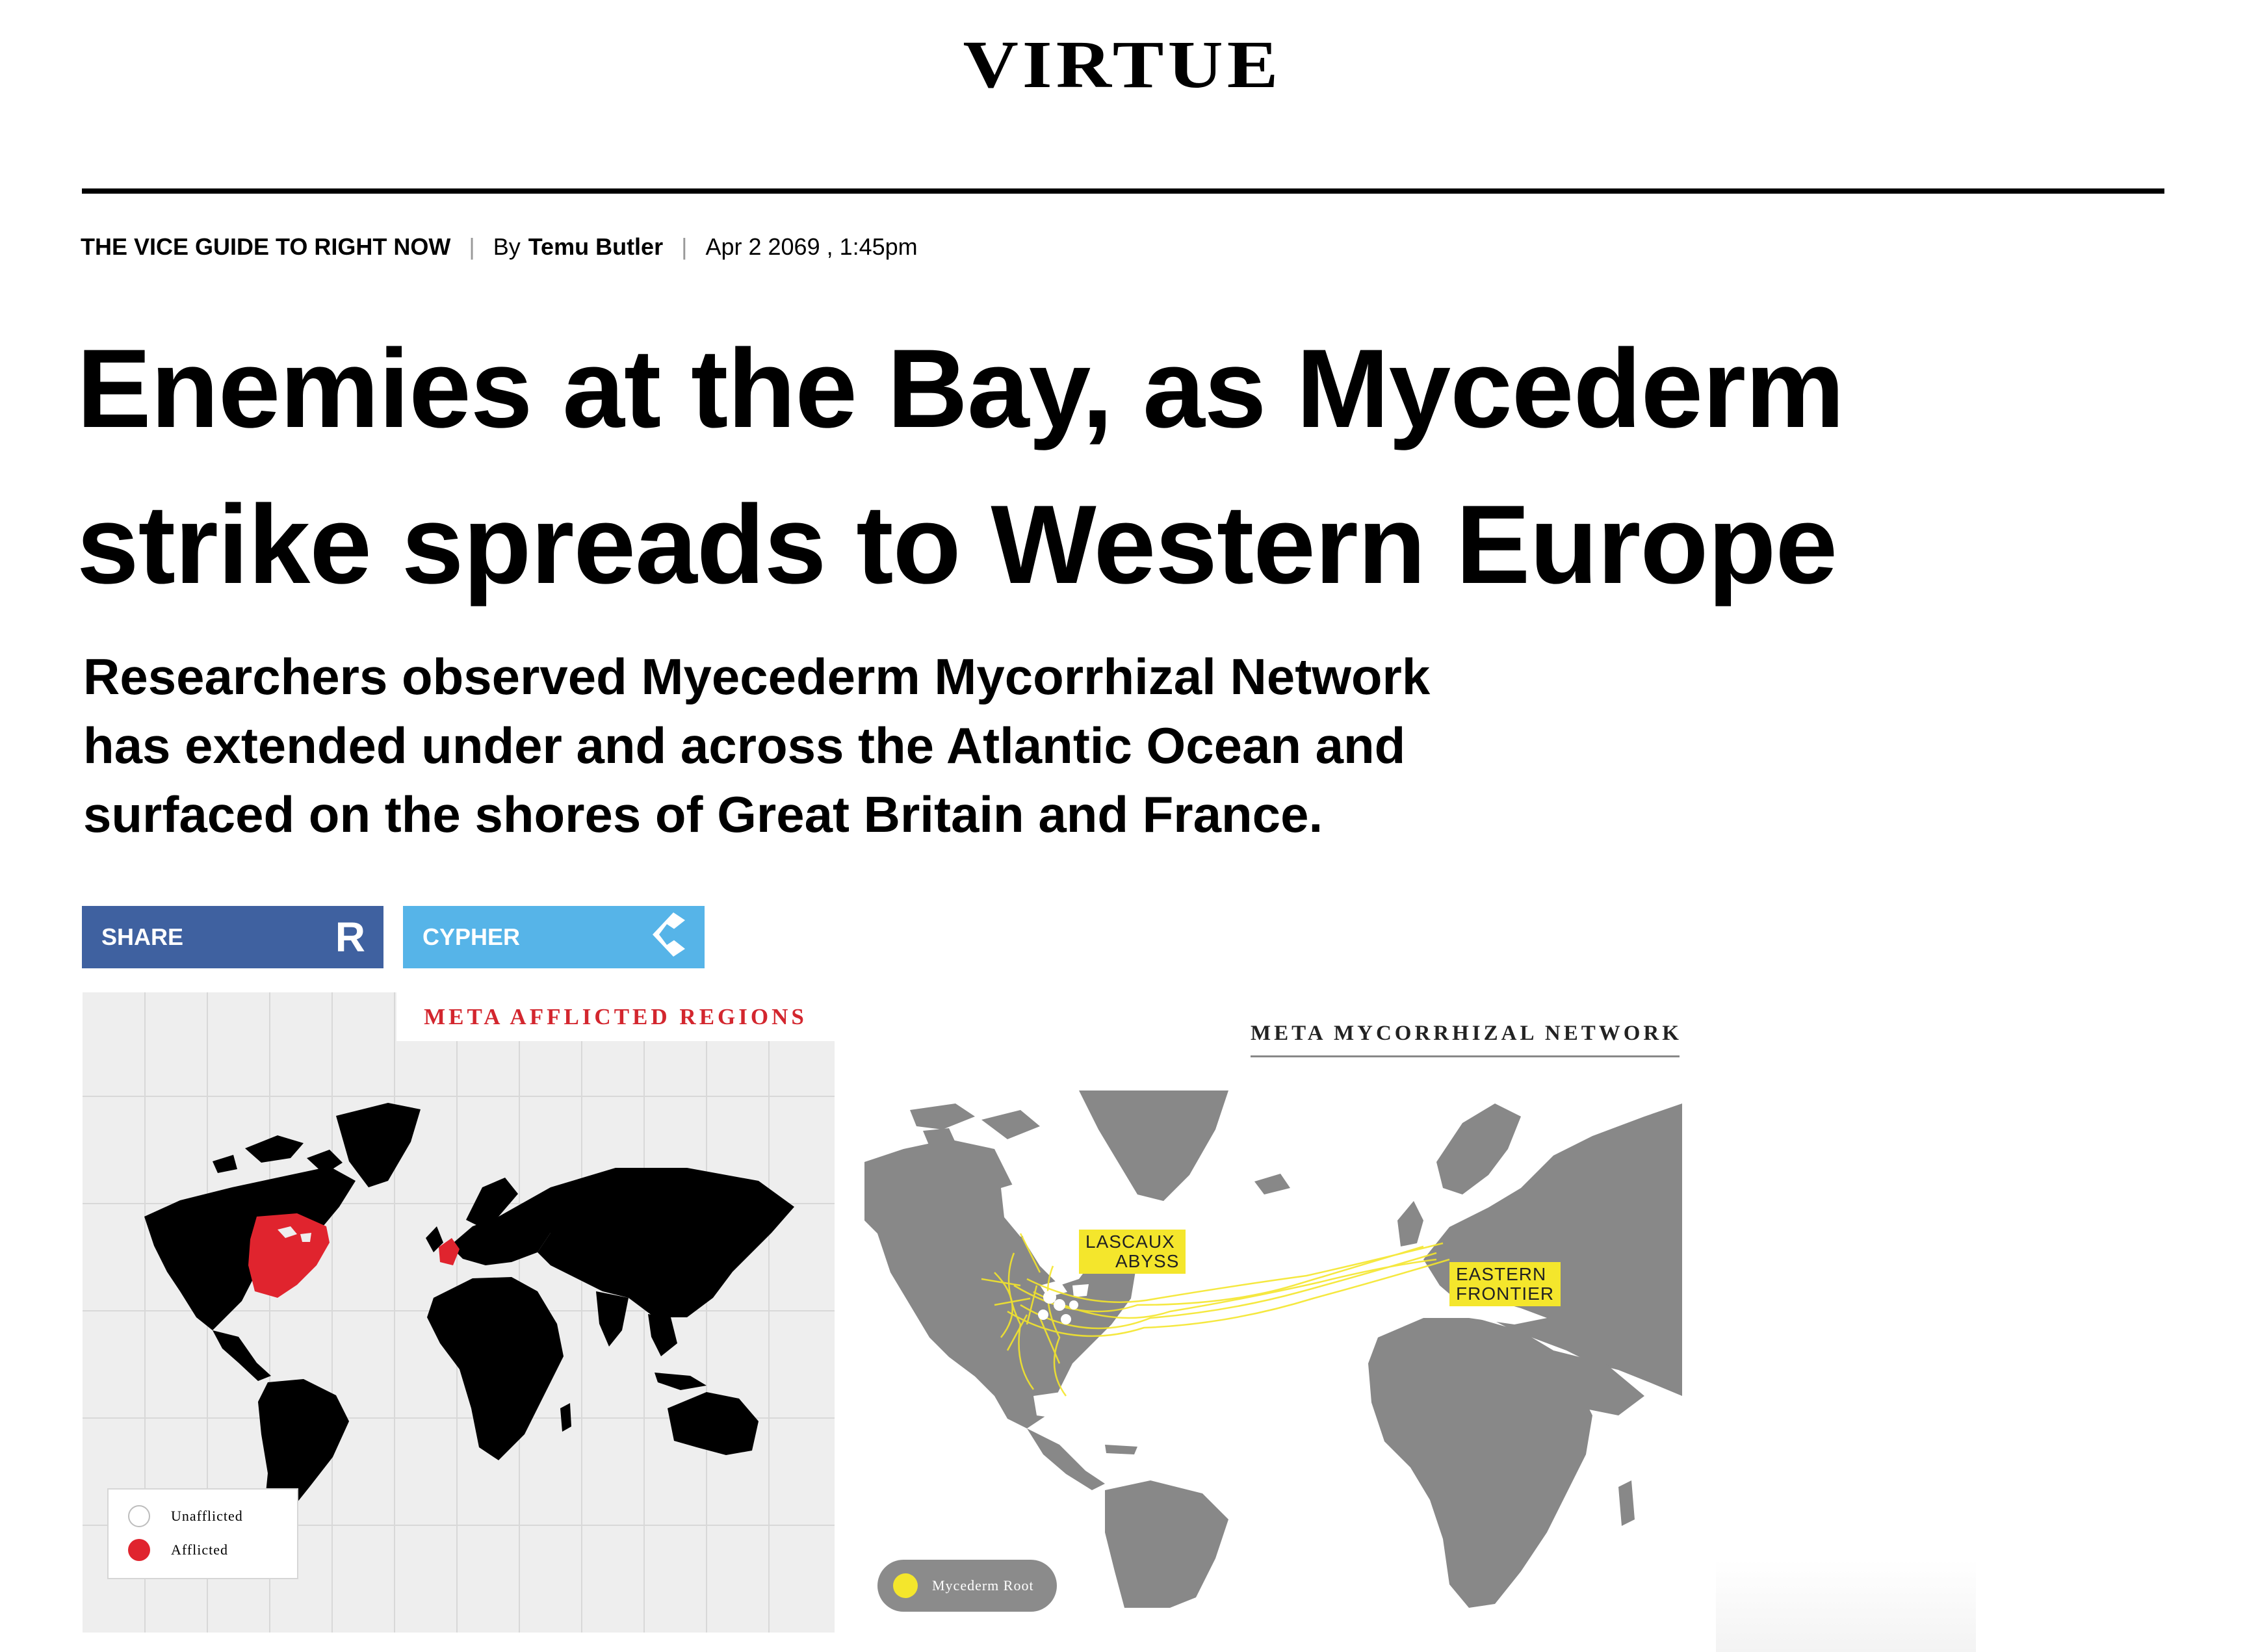  I want to click on share-button: SHARE R, so click(232, 937).